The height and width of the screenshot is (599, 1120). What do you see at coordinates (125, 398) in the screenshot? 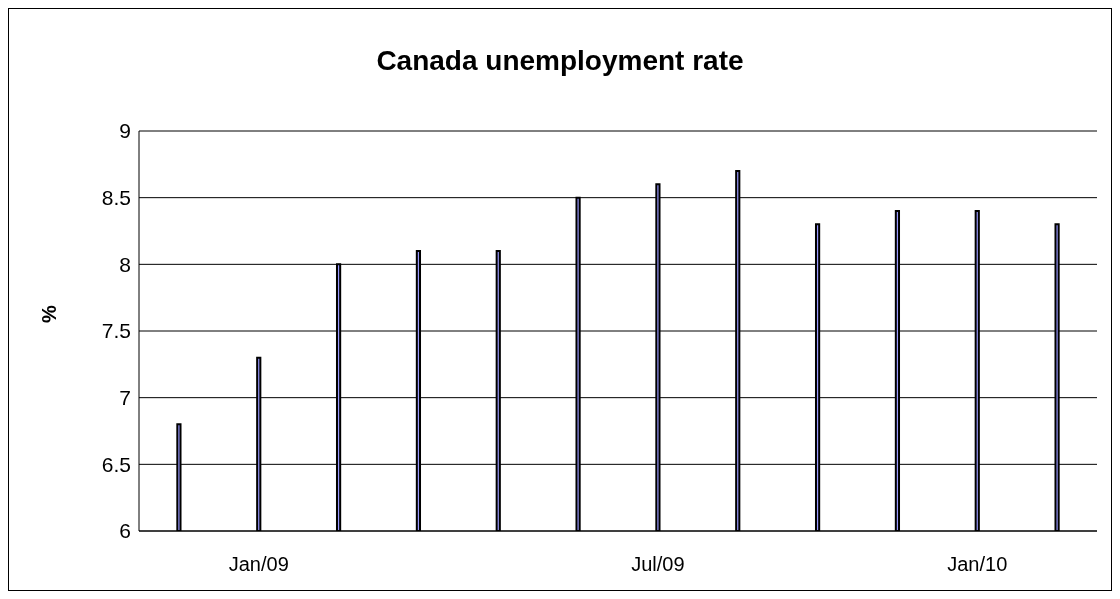
I see `y-tick-label: 7` at bounding box center [125, 398].